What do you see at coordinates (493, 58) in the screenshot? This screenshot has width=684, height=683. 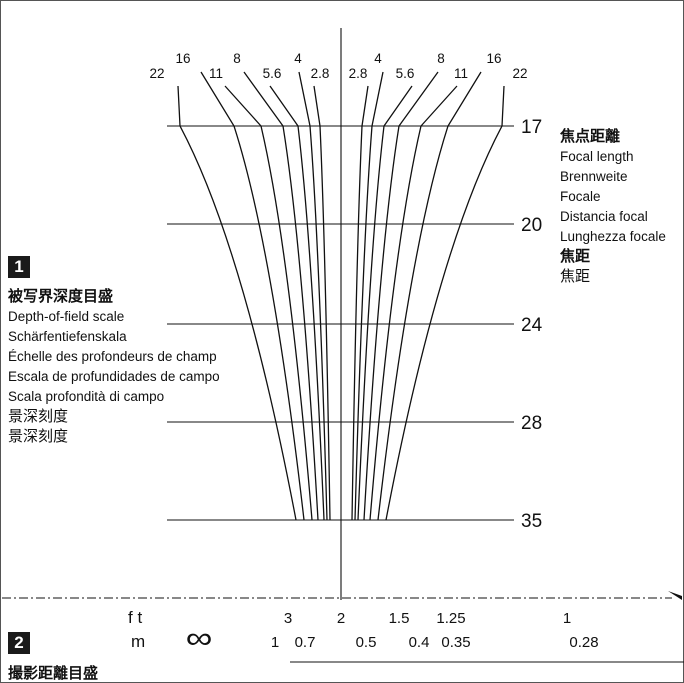 I see `aperture-right-16: 16` at bounding box center [493, 58].